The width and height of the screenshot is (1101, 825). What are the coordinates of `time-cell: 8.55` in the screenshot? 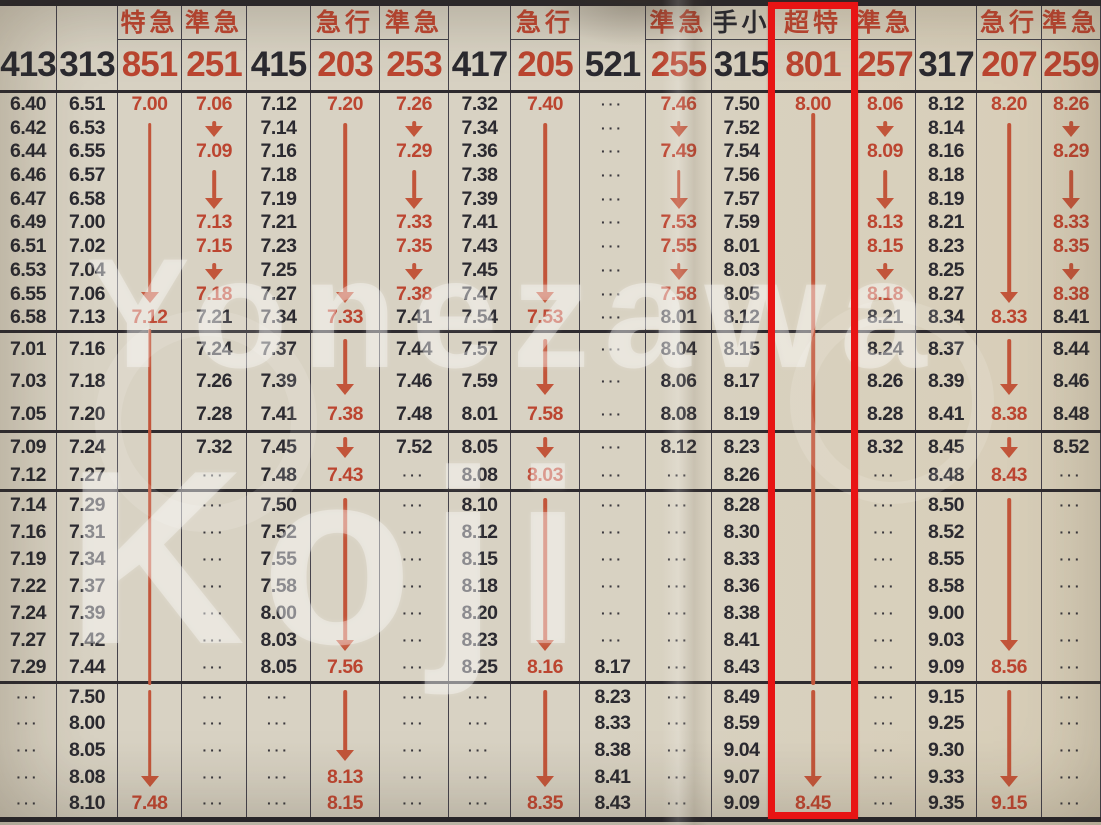 It's located at (946, 558).